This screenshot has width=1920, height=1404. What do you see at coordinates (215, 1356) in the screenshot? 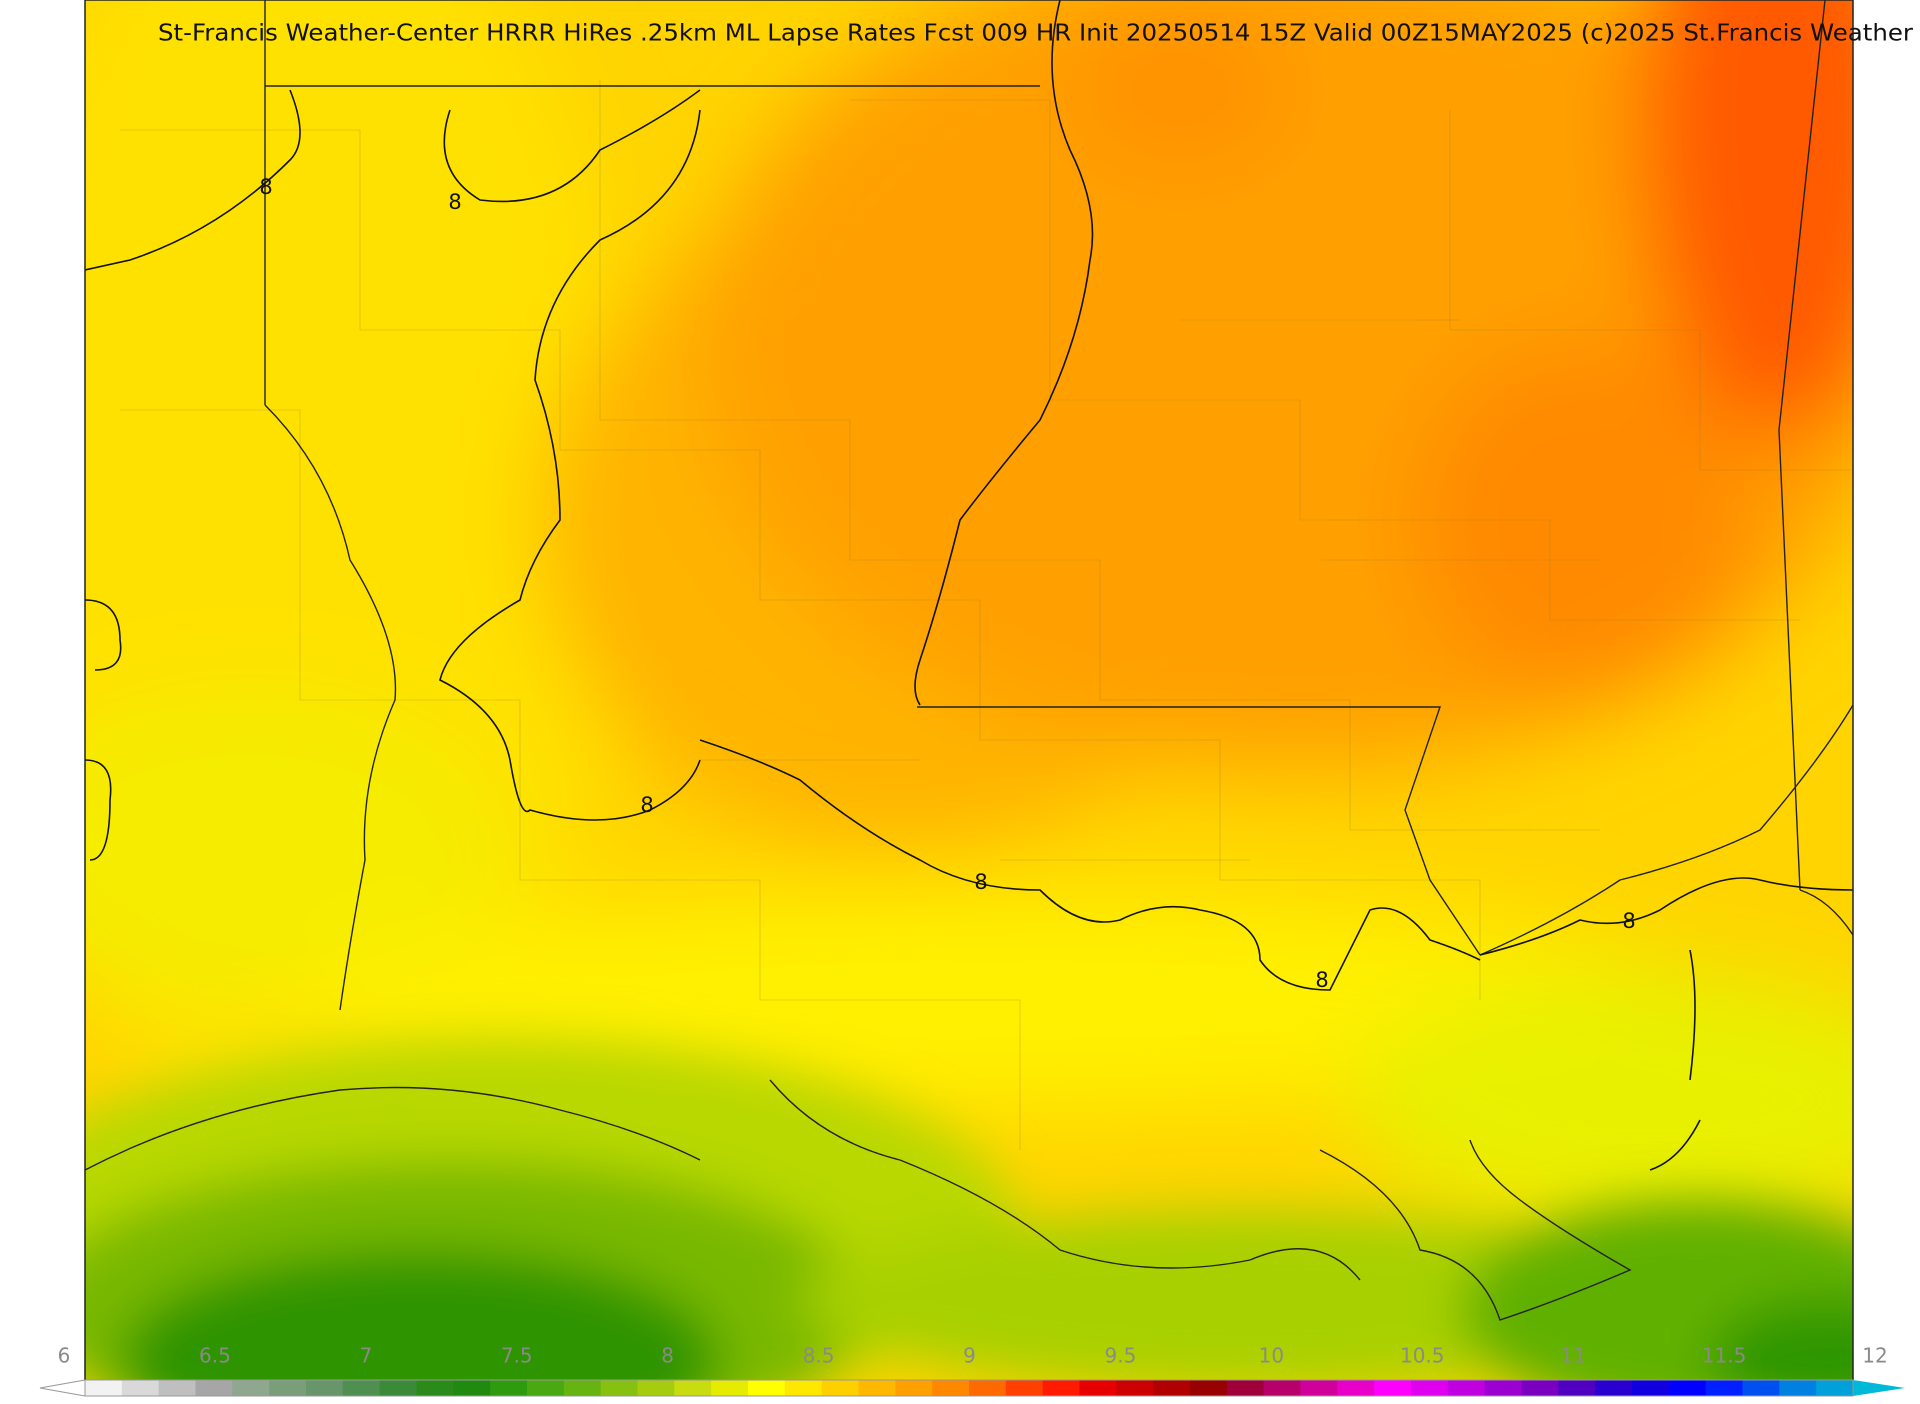
I see `colorbar-tick-label: 6.5` at bounding box center [215, 1356].